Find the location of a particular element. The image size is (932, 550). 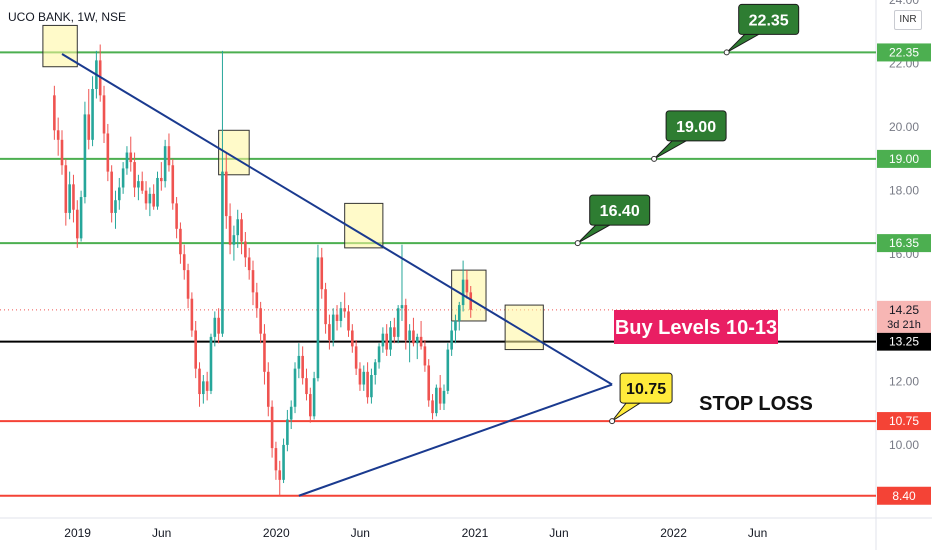

y-tick-label: 24.00 is located at coordinates (904, 3).